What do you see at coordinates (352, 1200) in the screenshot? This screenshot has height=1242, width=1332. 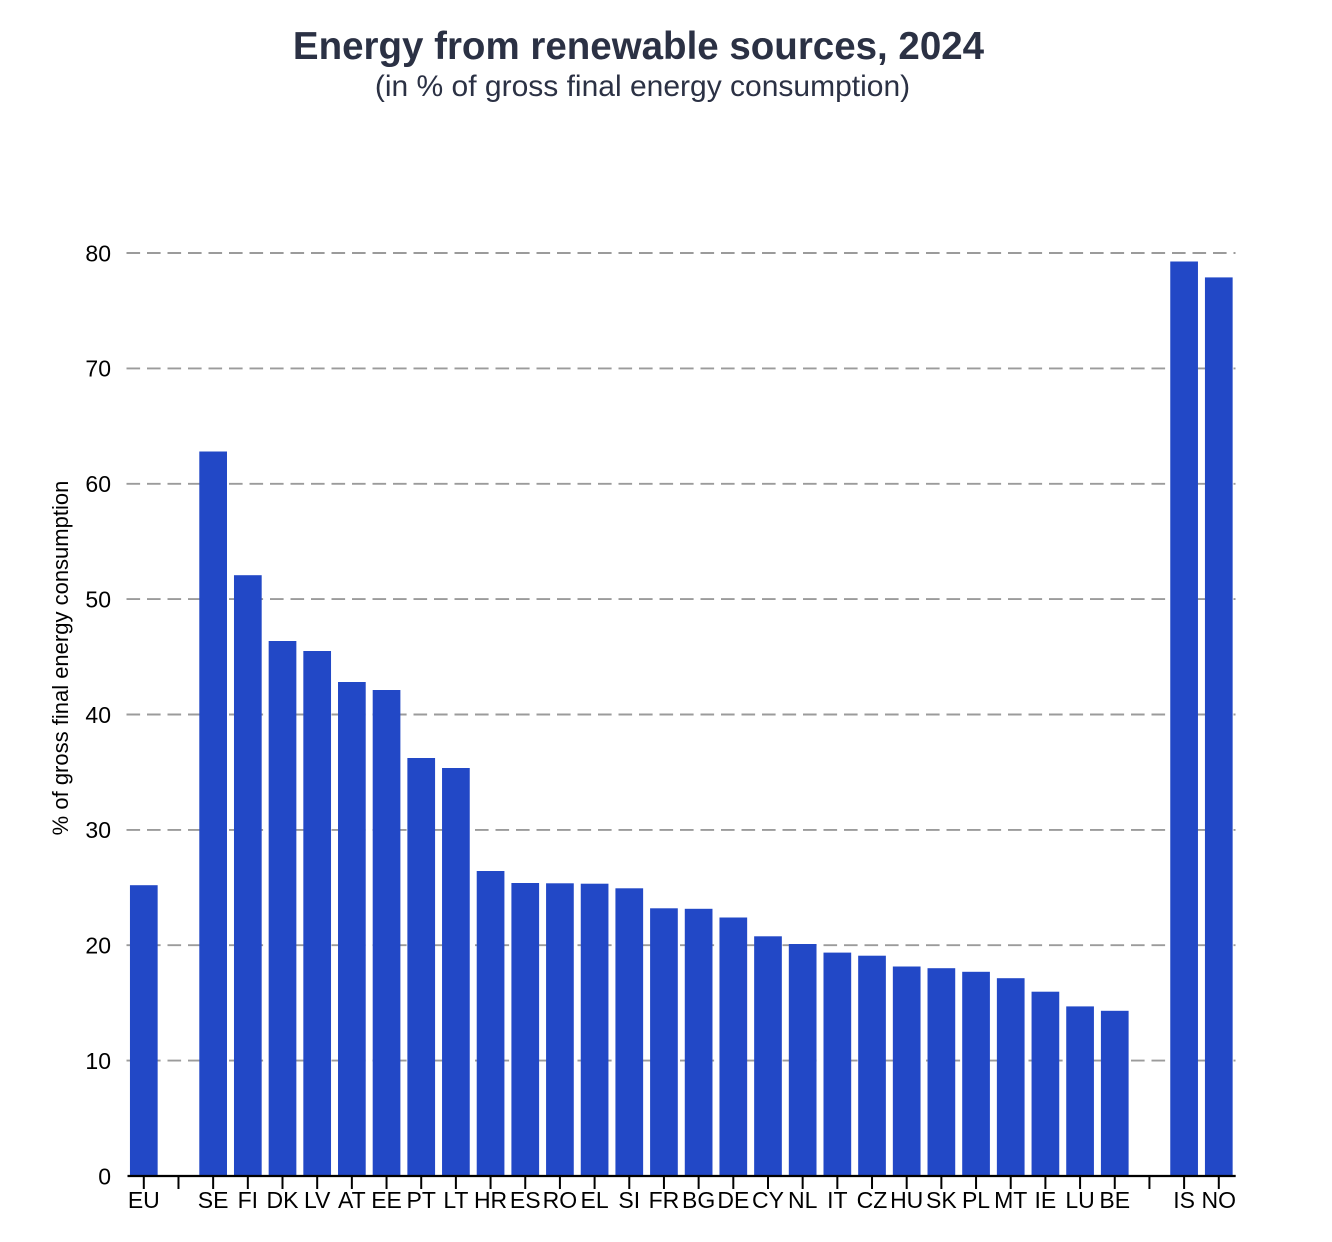 I see `svg-text: AT` at bounding box center [352, 1200].